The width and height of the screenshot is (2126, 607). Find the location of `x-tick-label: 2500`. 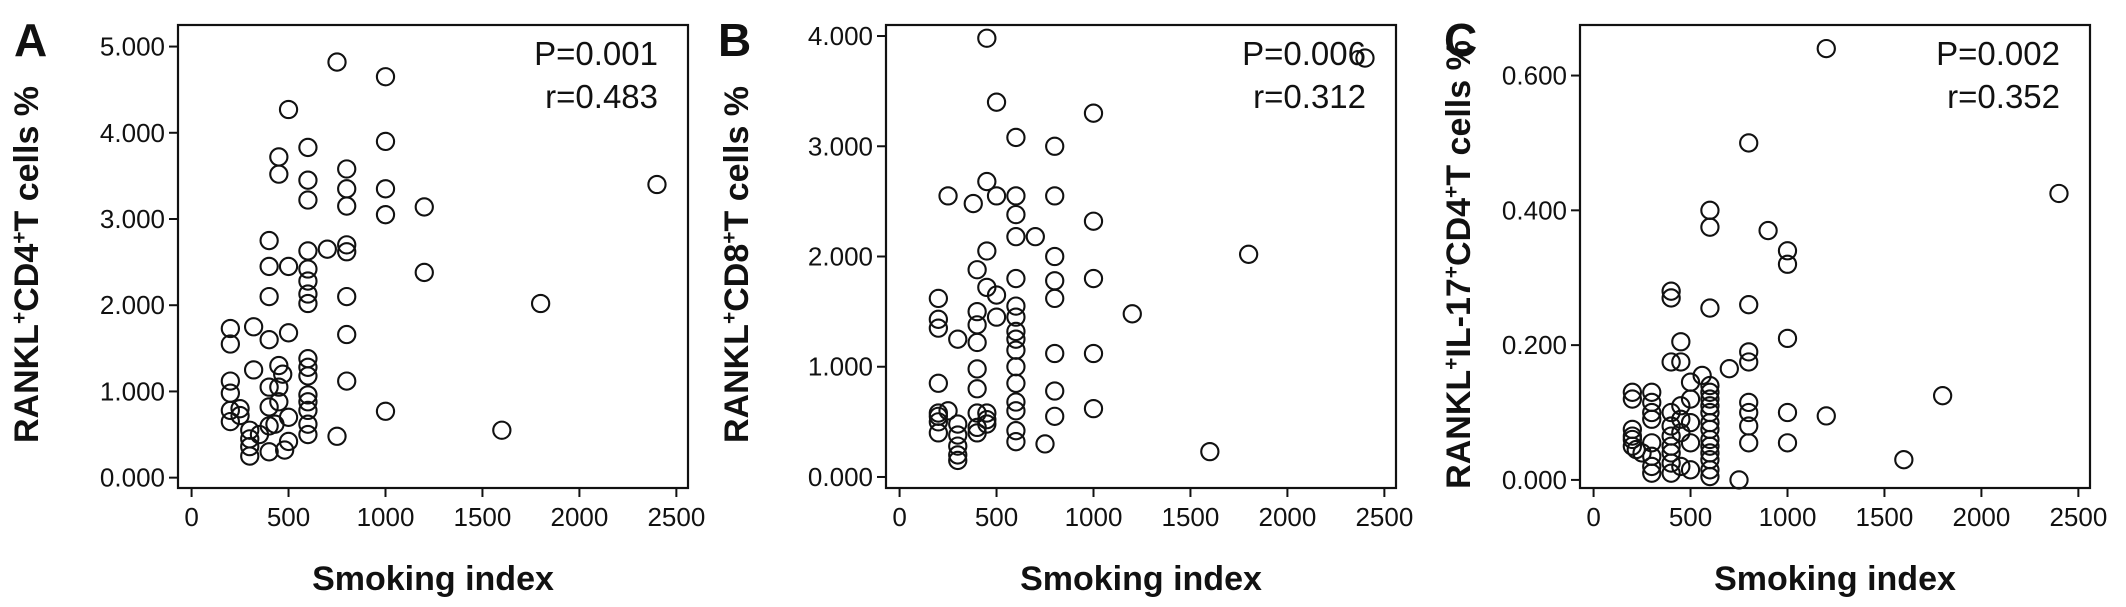

x-tick-label: 2500 is located at coordinates (2078, 517).